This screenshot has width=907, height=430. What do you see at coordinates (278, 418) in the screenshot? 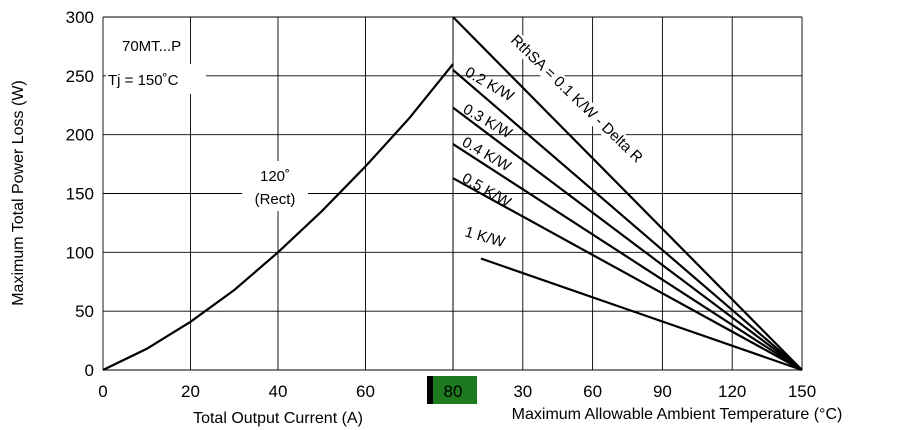
I see `left-x-axis-title: Total Output Current (A)` at bounding box center [278, 418].